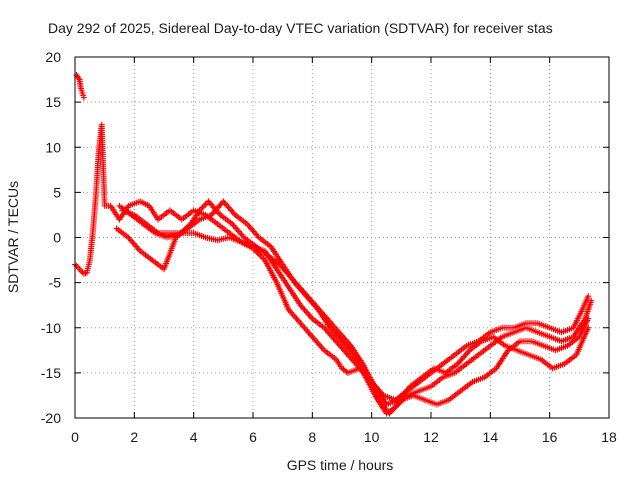 The width and height of the screenshot is (640, 480). What do you see at coordinates (431, 437) in the screenshot?
I see `x-tick-label: 12` at bounding box center [431, 437].